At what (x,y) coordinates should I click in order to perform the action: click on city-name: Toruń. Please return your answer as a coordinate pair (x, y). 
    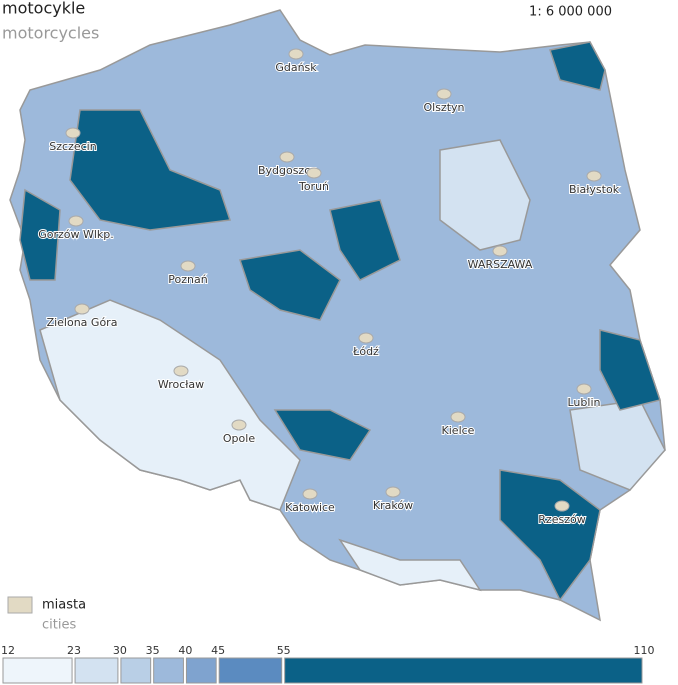
    Looking at the image, I should click on (313, 186).